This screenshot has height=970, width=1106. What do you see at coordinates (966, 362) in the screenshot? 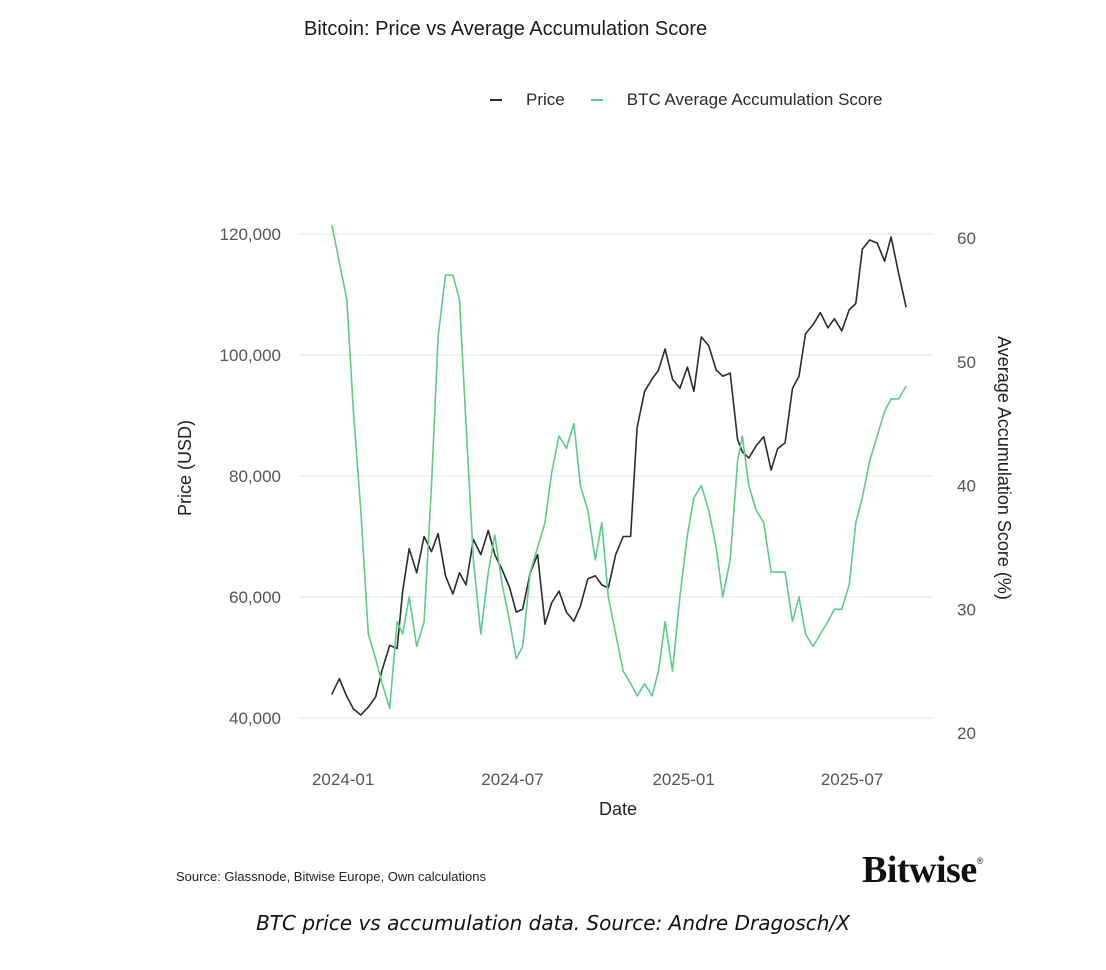
I see `y-right-tick-label: 50` at bounding box center [966, 362].